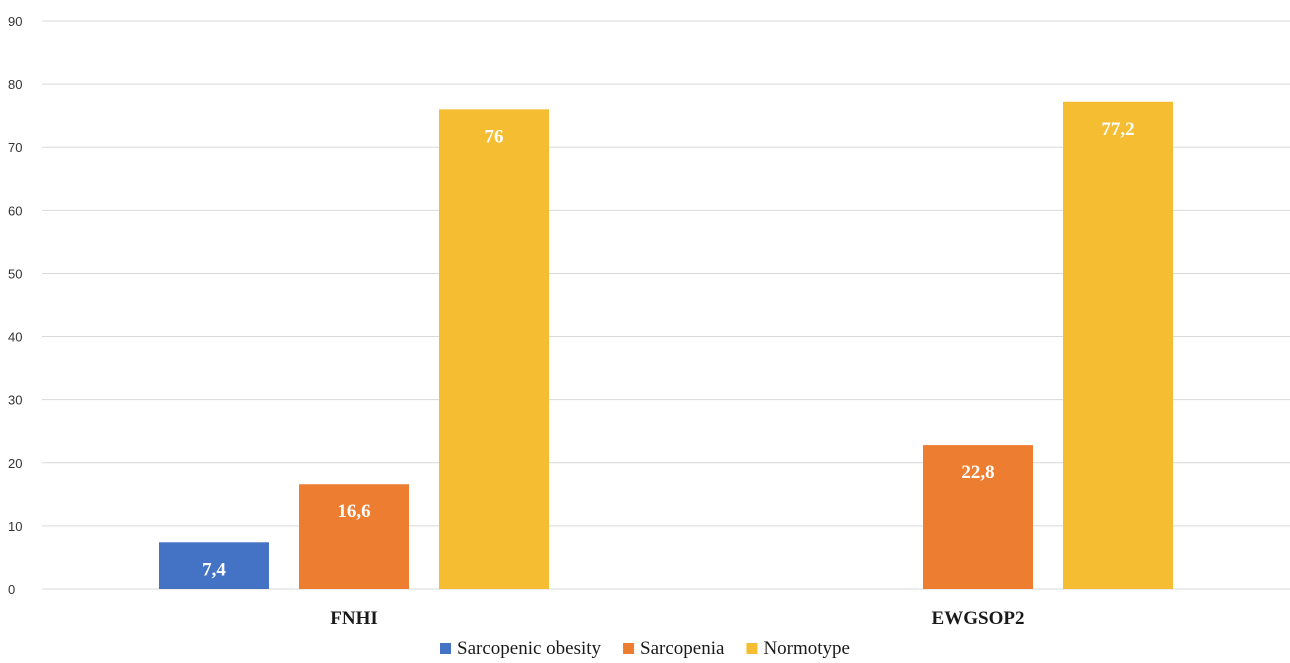 This screenshot has width=1290, height=663. Describe the element at coordinates (15, 337) in the screenshot. I see `y-tick-label: 40` at that location.